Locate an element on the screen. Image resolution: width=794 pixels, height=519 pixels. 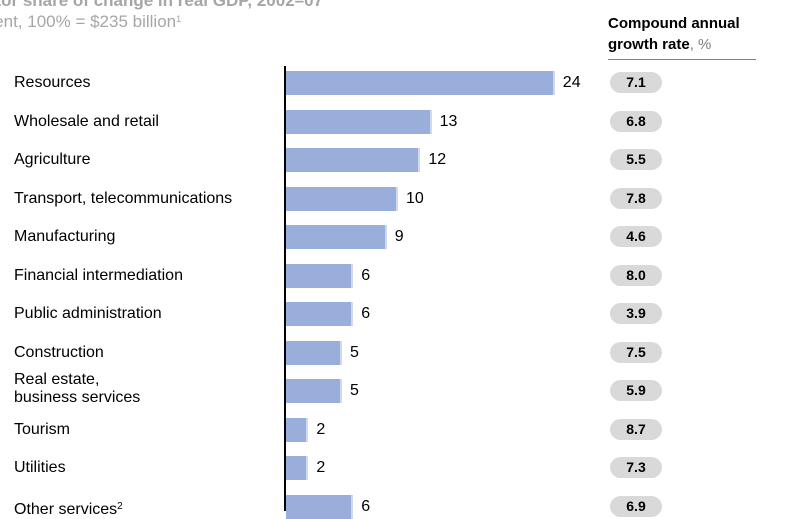
category-label-line: Resources is located at coordinates (52, 82).